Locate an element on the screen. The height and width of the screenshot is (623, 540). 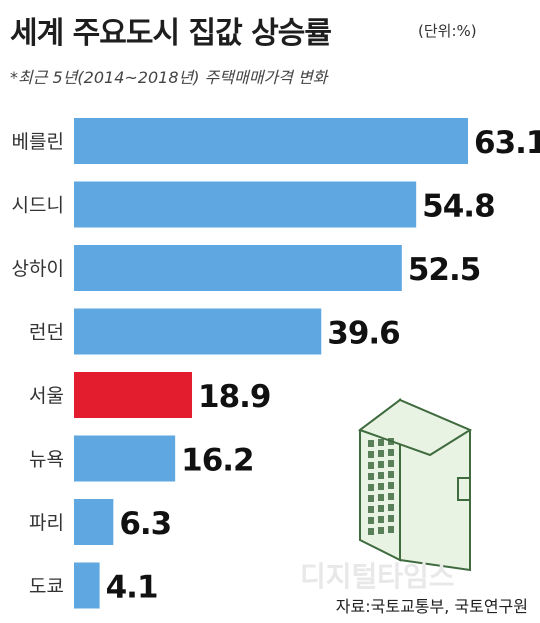
building-roof is located at coordinates (415, 427).